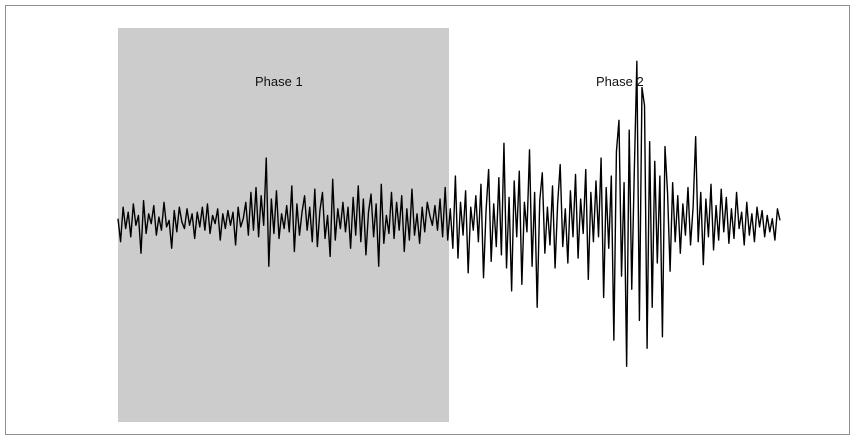 The image size is (857, 441). Describe the element at coordinates (279, 81) in the screenshot. I see `phase-1-label: Phase 1` at that location.